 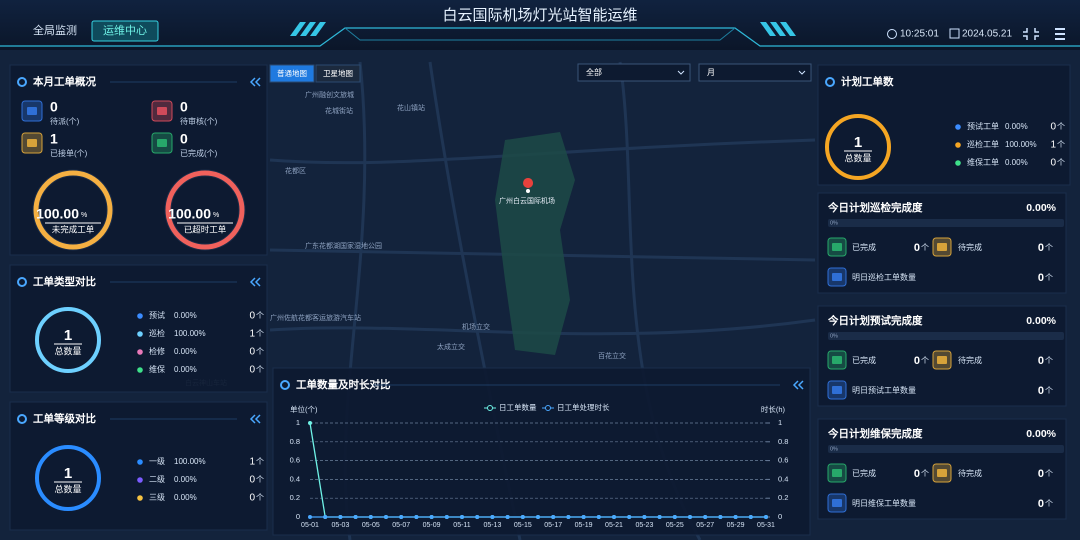 I want to click on airport-area, so click(x=535, y=243).